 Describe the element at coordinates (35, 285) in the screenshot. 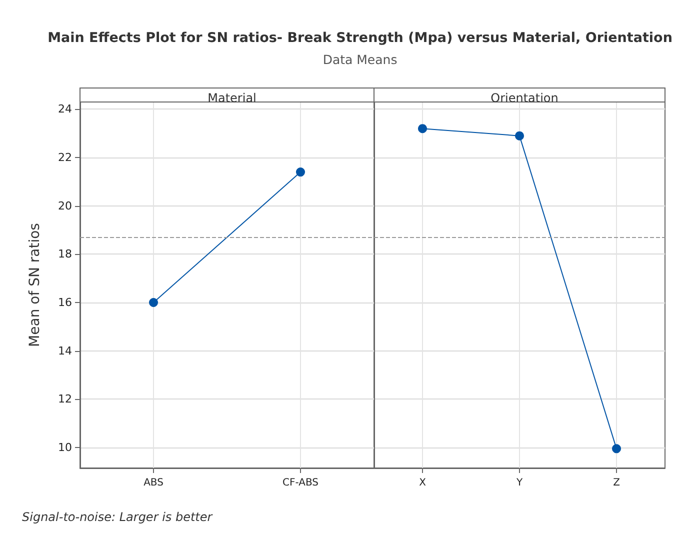

I see `y-axis-title: Mean of SN ratios` at that location.